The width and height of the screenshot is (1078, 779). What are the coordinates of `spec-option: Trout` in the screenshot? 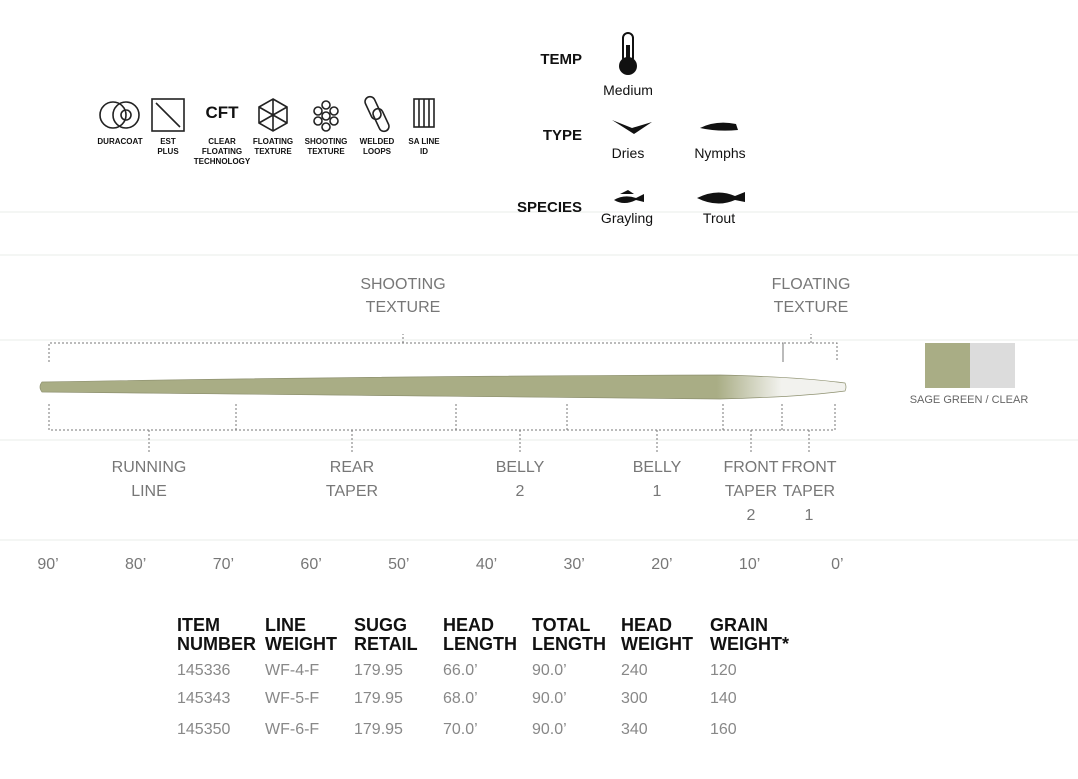 It's located at (719, 218).